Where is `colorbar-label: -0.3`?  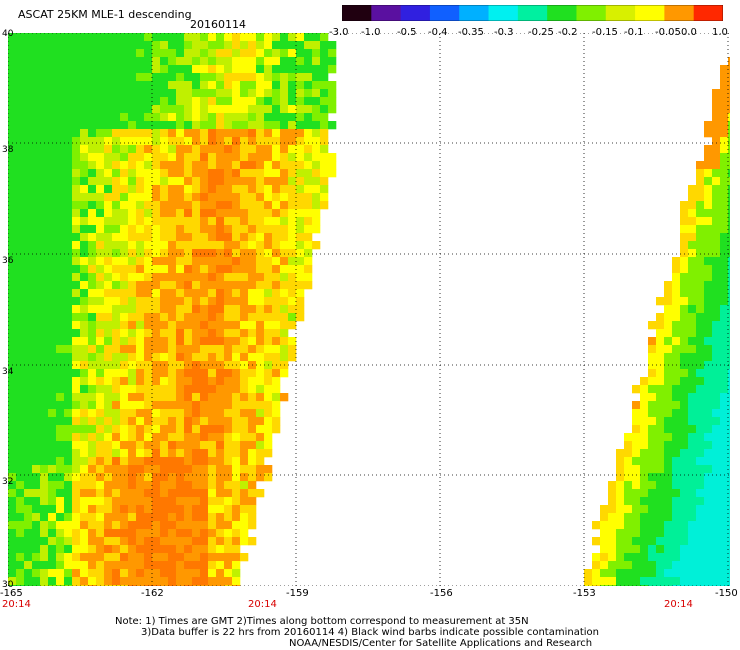 colorbar-label: -0.3 is located at coordinates (504, 32).